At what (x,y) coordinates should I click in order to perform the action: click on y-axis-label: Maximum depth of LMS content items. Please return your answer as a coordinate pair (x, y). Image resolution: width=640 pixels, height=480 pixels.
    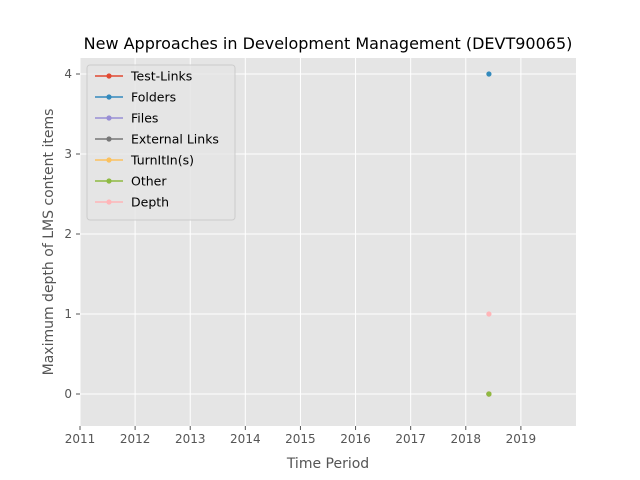
    Looking at the image, I should click on (49, 242).